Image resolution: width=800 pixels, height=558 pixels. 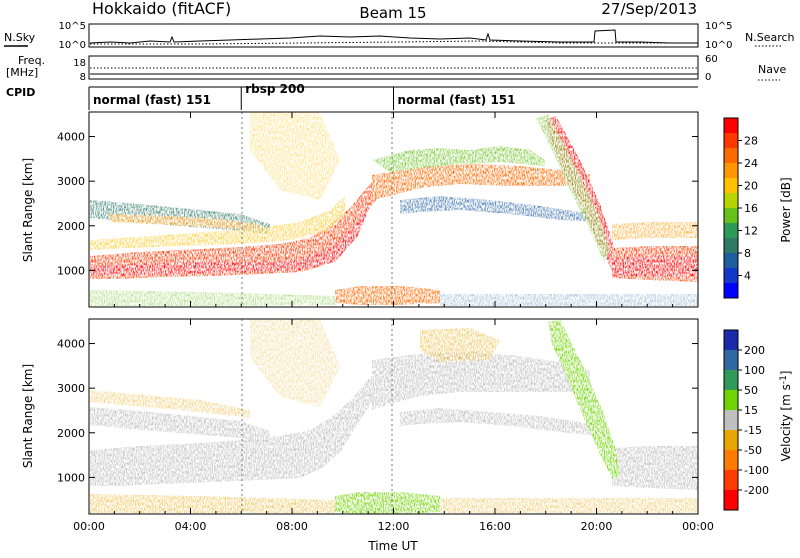 I want to click on station-title: Hokkaido (fitACF), so click(x=161, y=9).